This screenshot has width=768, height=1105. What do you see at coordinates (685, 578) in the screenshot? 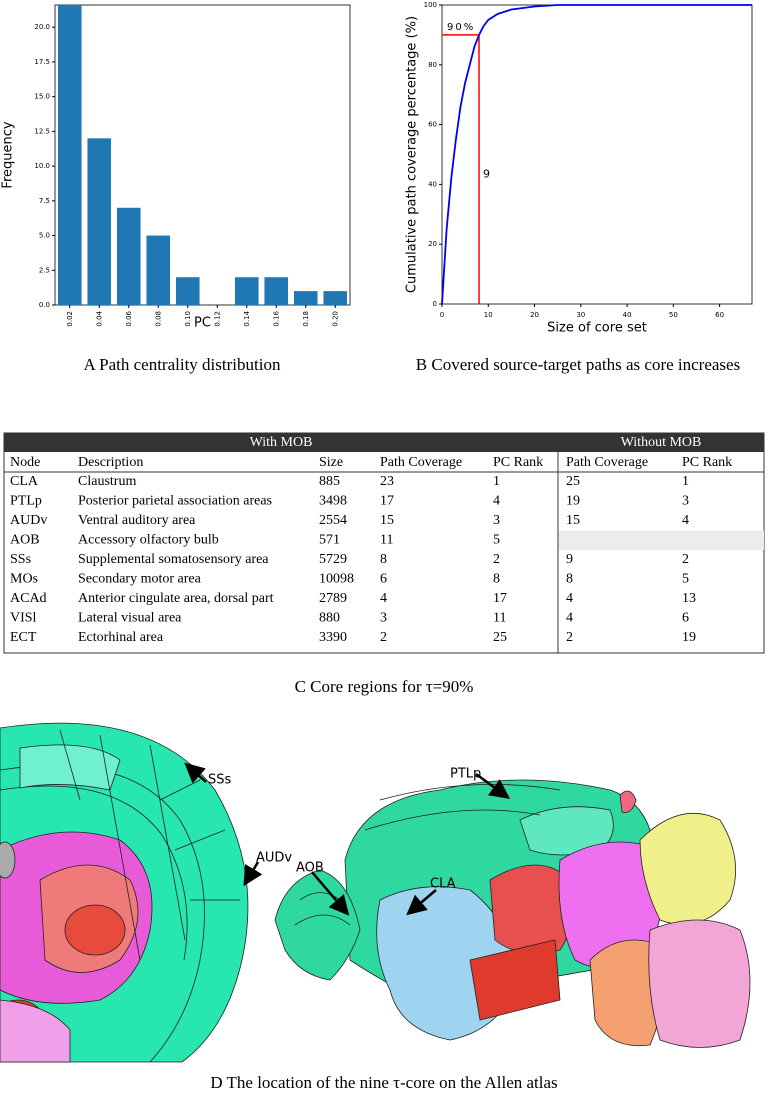
I see `table-cell: 5` at bounding box center [685, 578].